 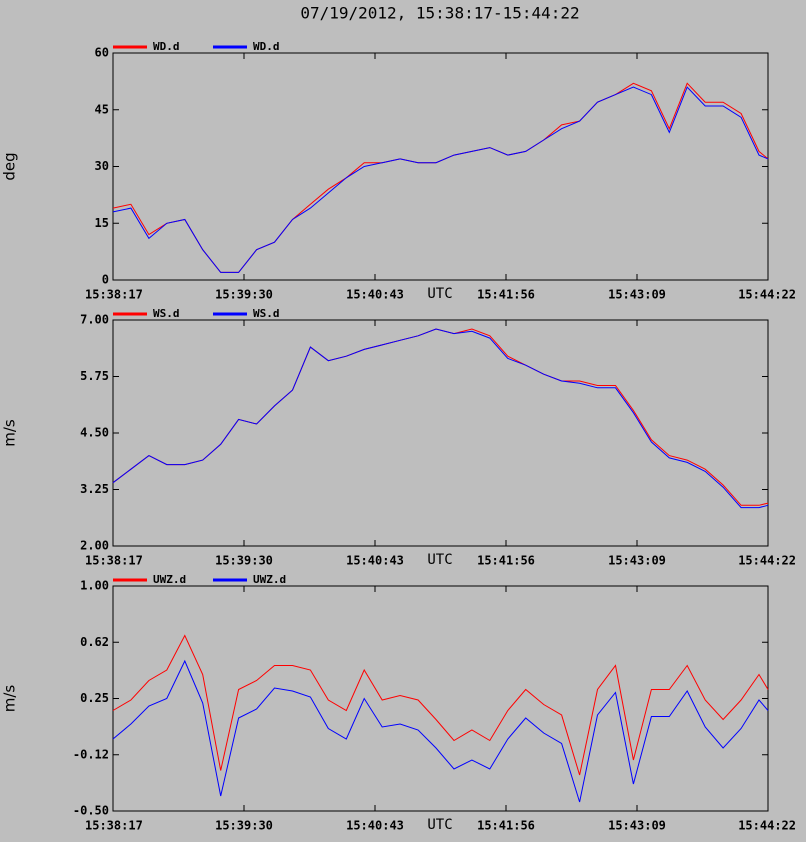 What do you see at coordinates (439, 13) in the screenshot?
I see `chart-title: 07/19/2012, 15:38:17-15:44:22` at bounding box center [439, 13].